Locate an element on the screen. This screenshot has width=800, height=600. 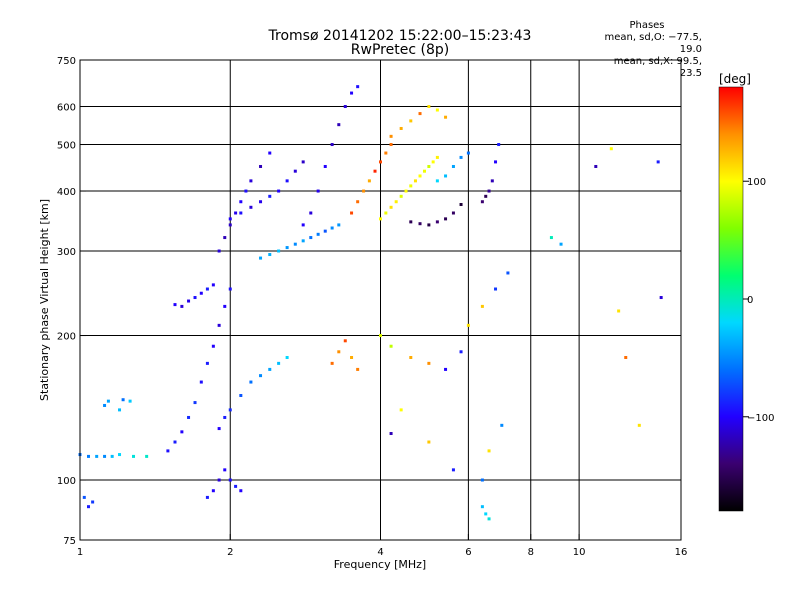
chart-subtitle: RwPretec (8p) is located at coordinates (400, 50).